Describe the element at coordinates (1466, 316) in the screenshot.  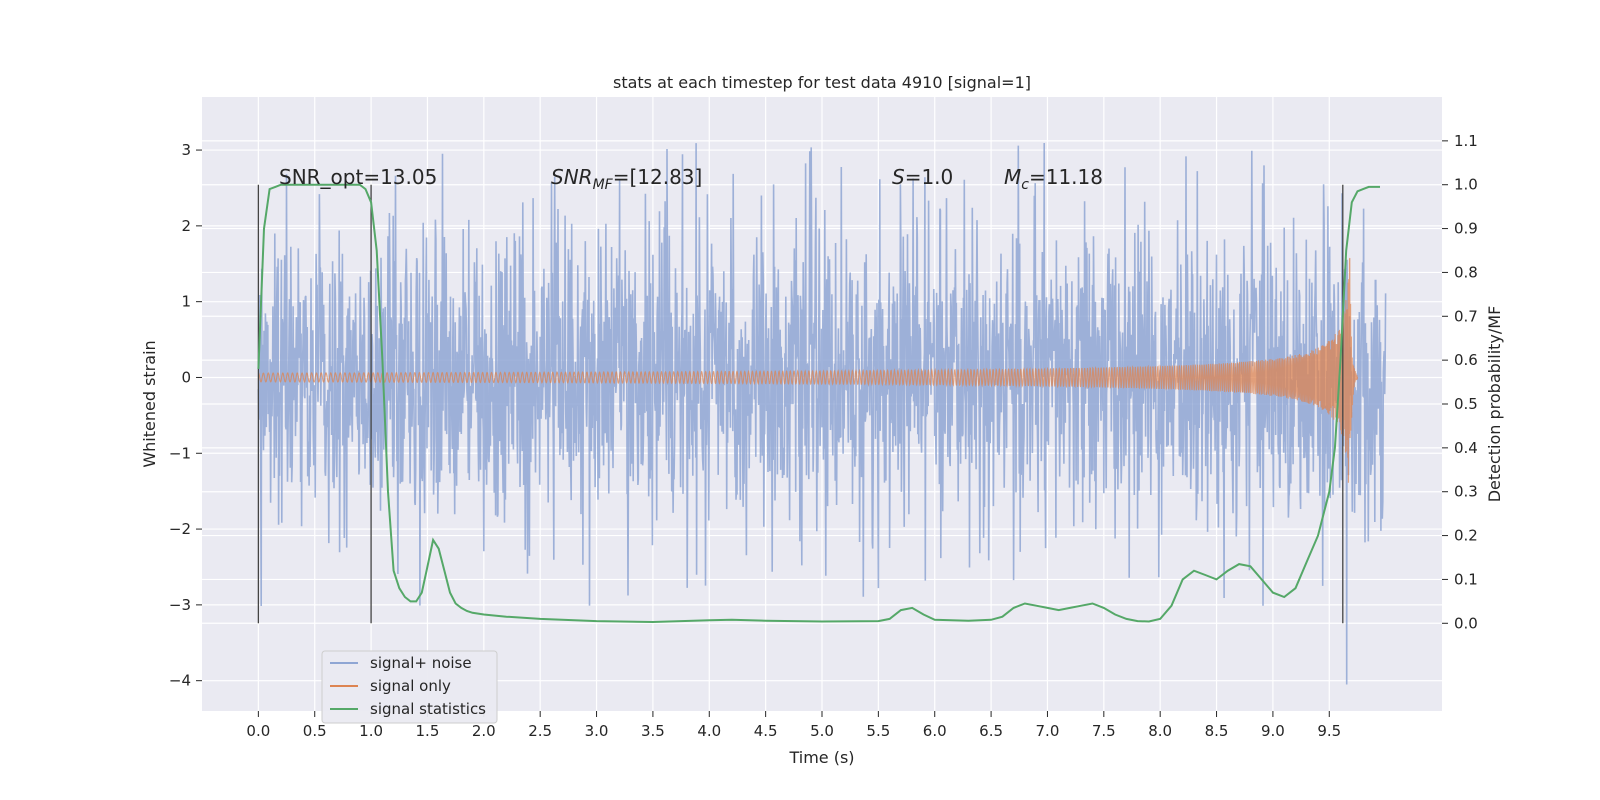
I see `y-right-tick-label: 0.7` at that location.